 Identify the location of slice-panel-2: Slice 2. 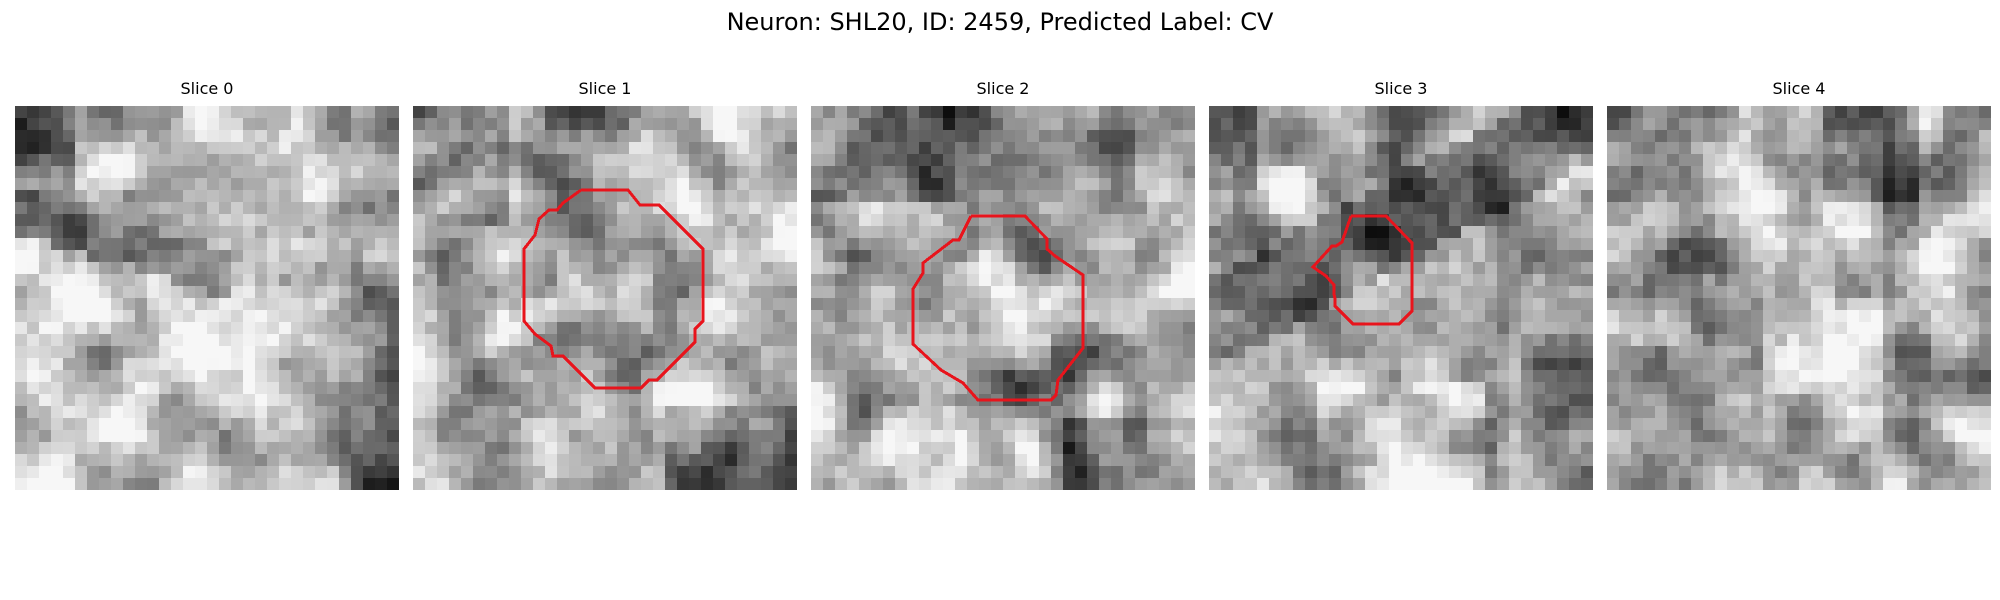
(1003, 284).